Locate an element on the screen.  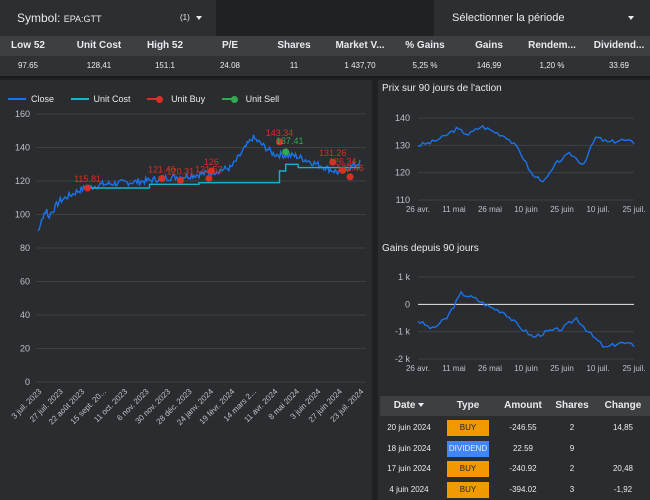
table-row: 20 juin 2024 BUY -246.55 2 14,85 is located at coordinates (515, 428).